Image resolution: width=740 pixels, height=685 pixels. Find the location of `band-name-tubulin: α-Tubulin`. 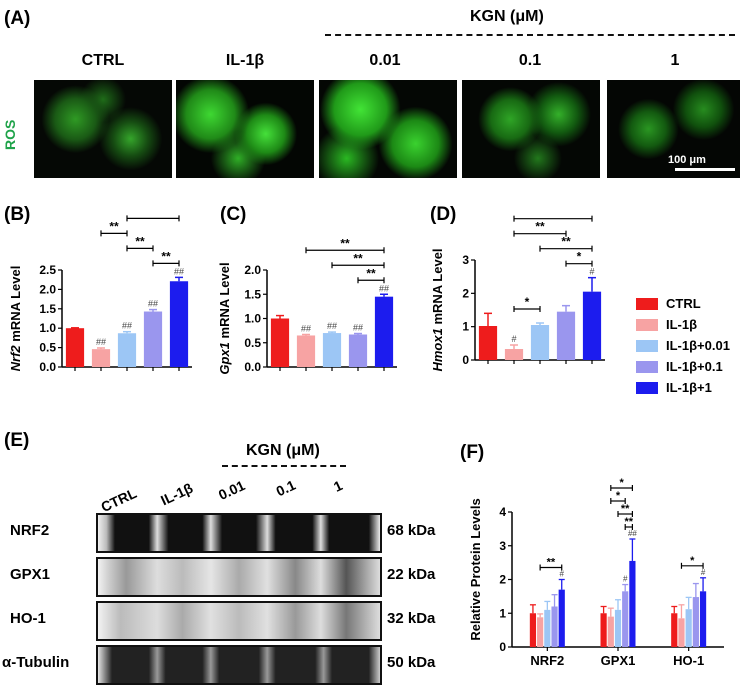

band-name-tubulin: α-Tubulin is located at coordinates (36, 662).